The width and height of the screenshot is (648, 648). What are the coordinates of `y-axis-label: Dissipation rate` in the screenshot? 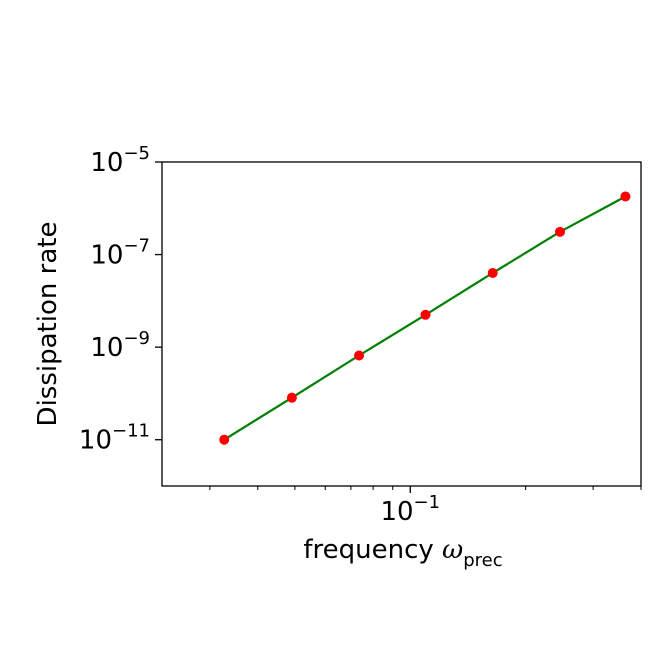 It's located at (48, 324).